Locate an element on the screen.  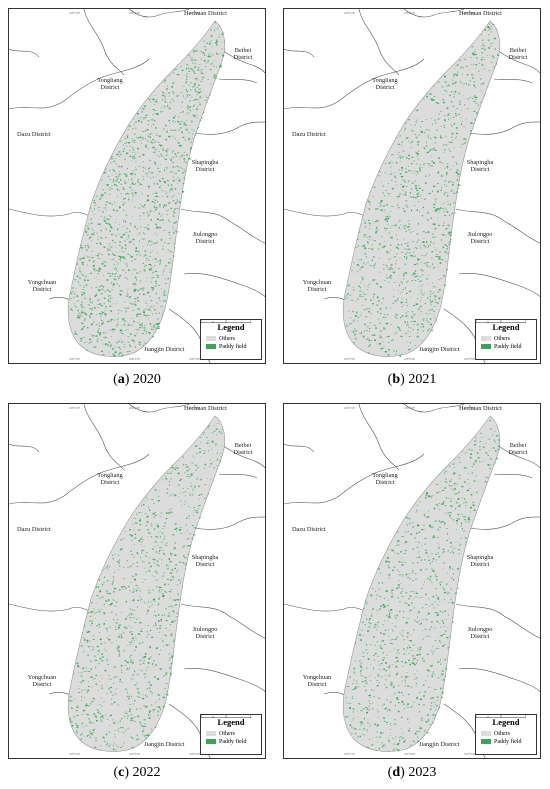
label-shapingba: Shapingba District is located at coordinates (480, 166).